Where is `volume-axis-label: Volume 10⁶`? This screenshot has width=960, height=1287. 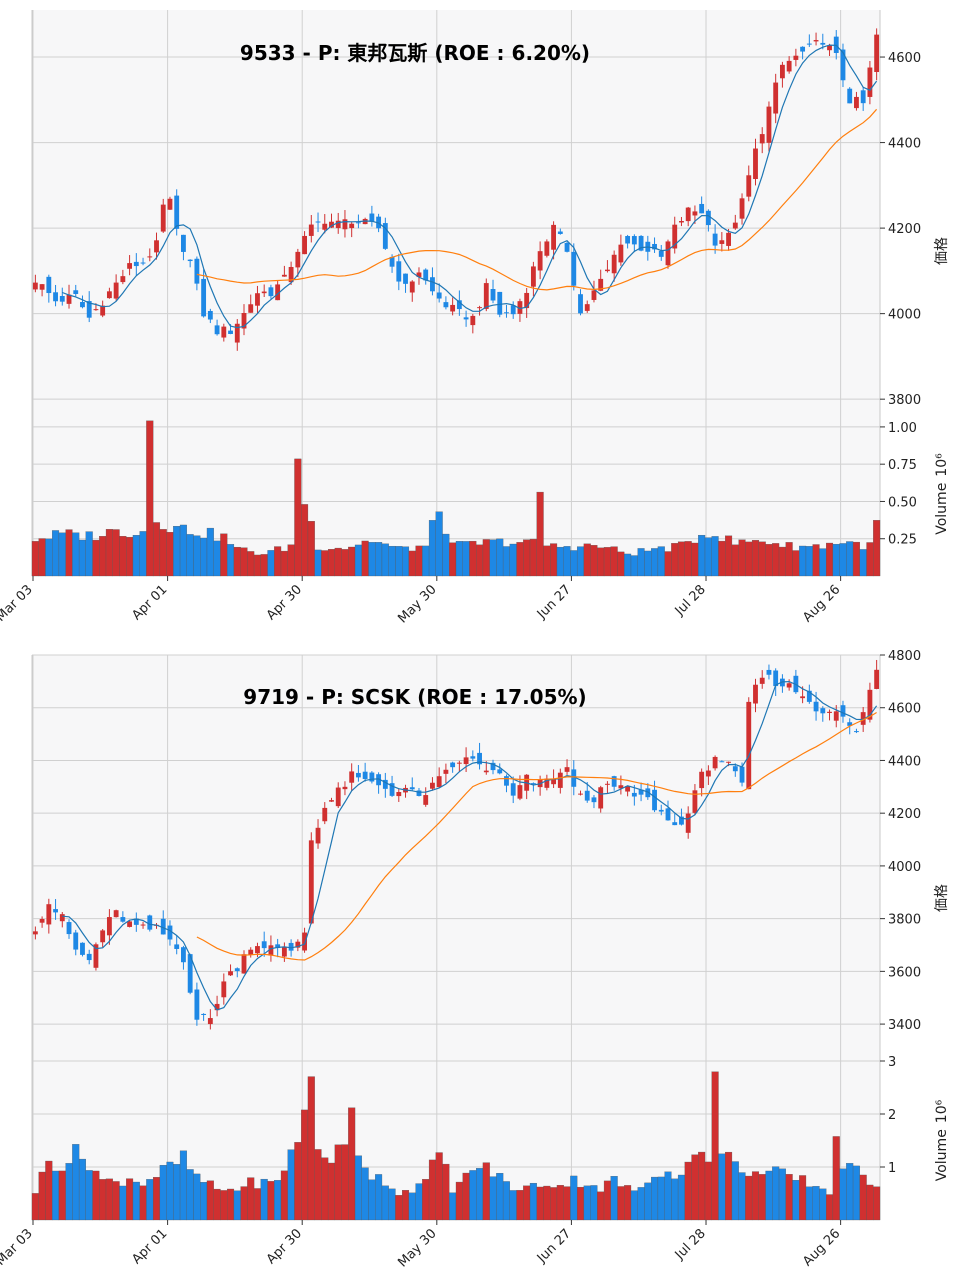 volume-axis-label: Volume 10⁶ is located at coordinates (942, 494).